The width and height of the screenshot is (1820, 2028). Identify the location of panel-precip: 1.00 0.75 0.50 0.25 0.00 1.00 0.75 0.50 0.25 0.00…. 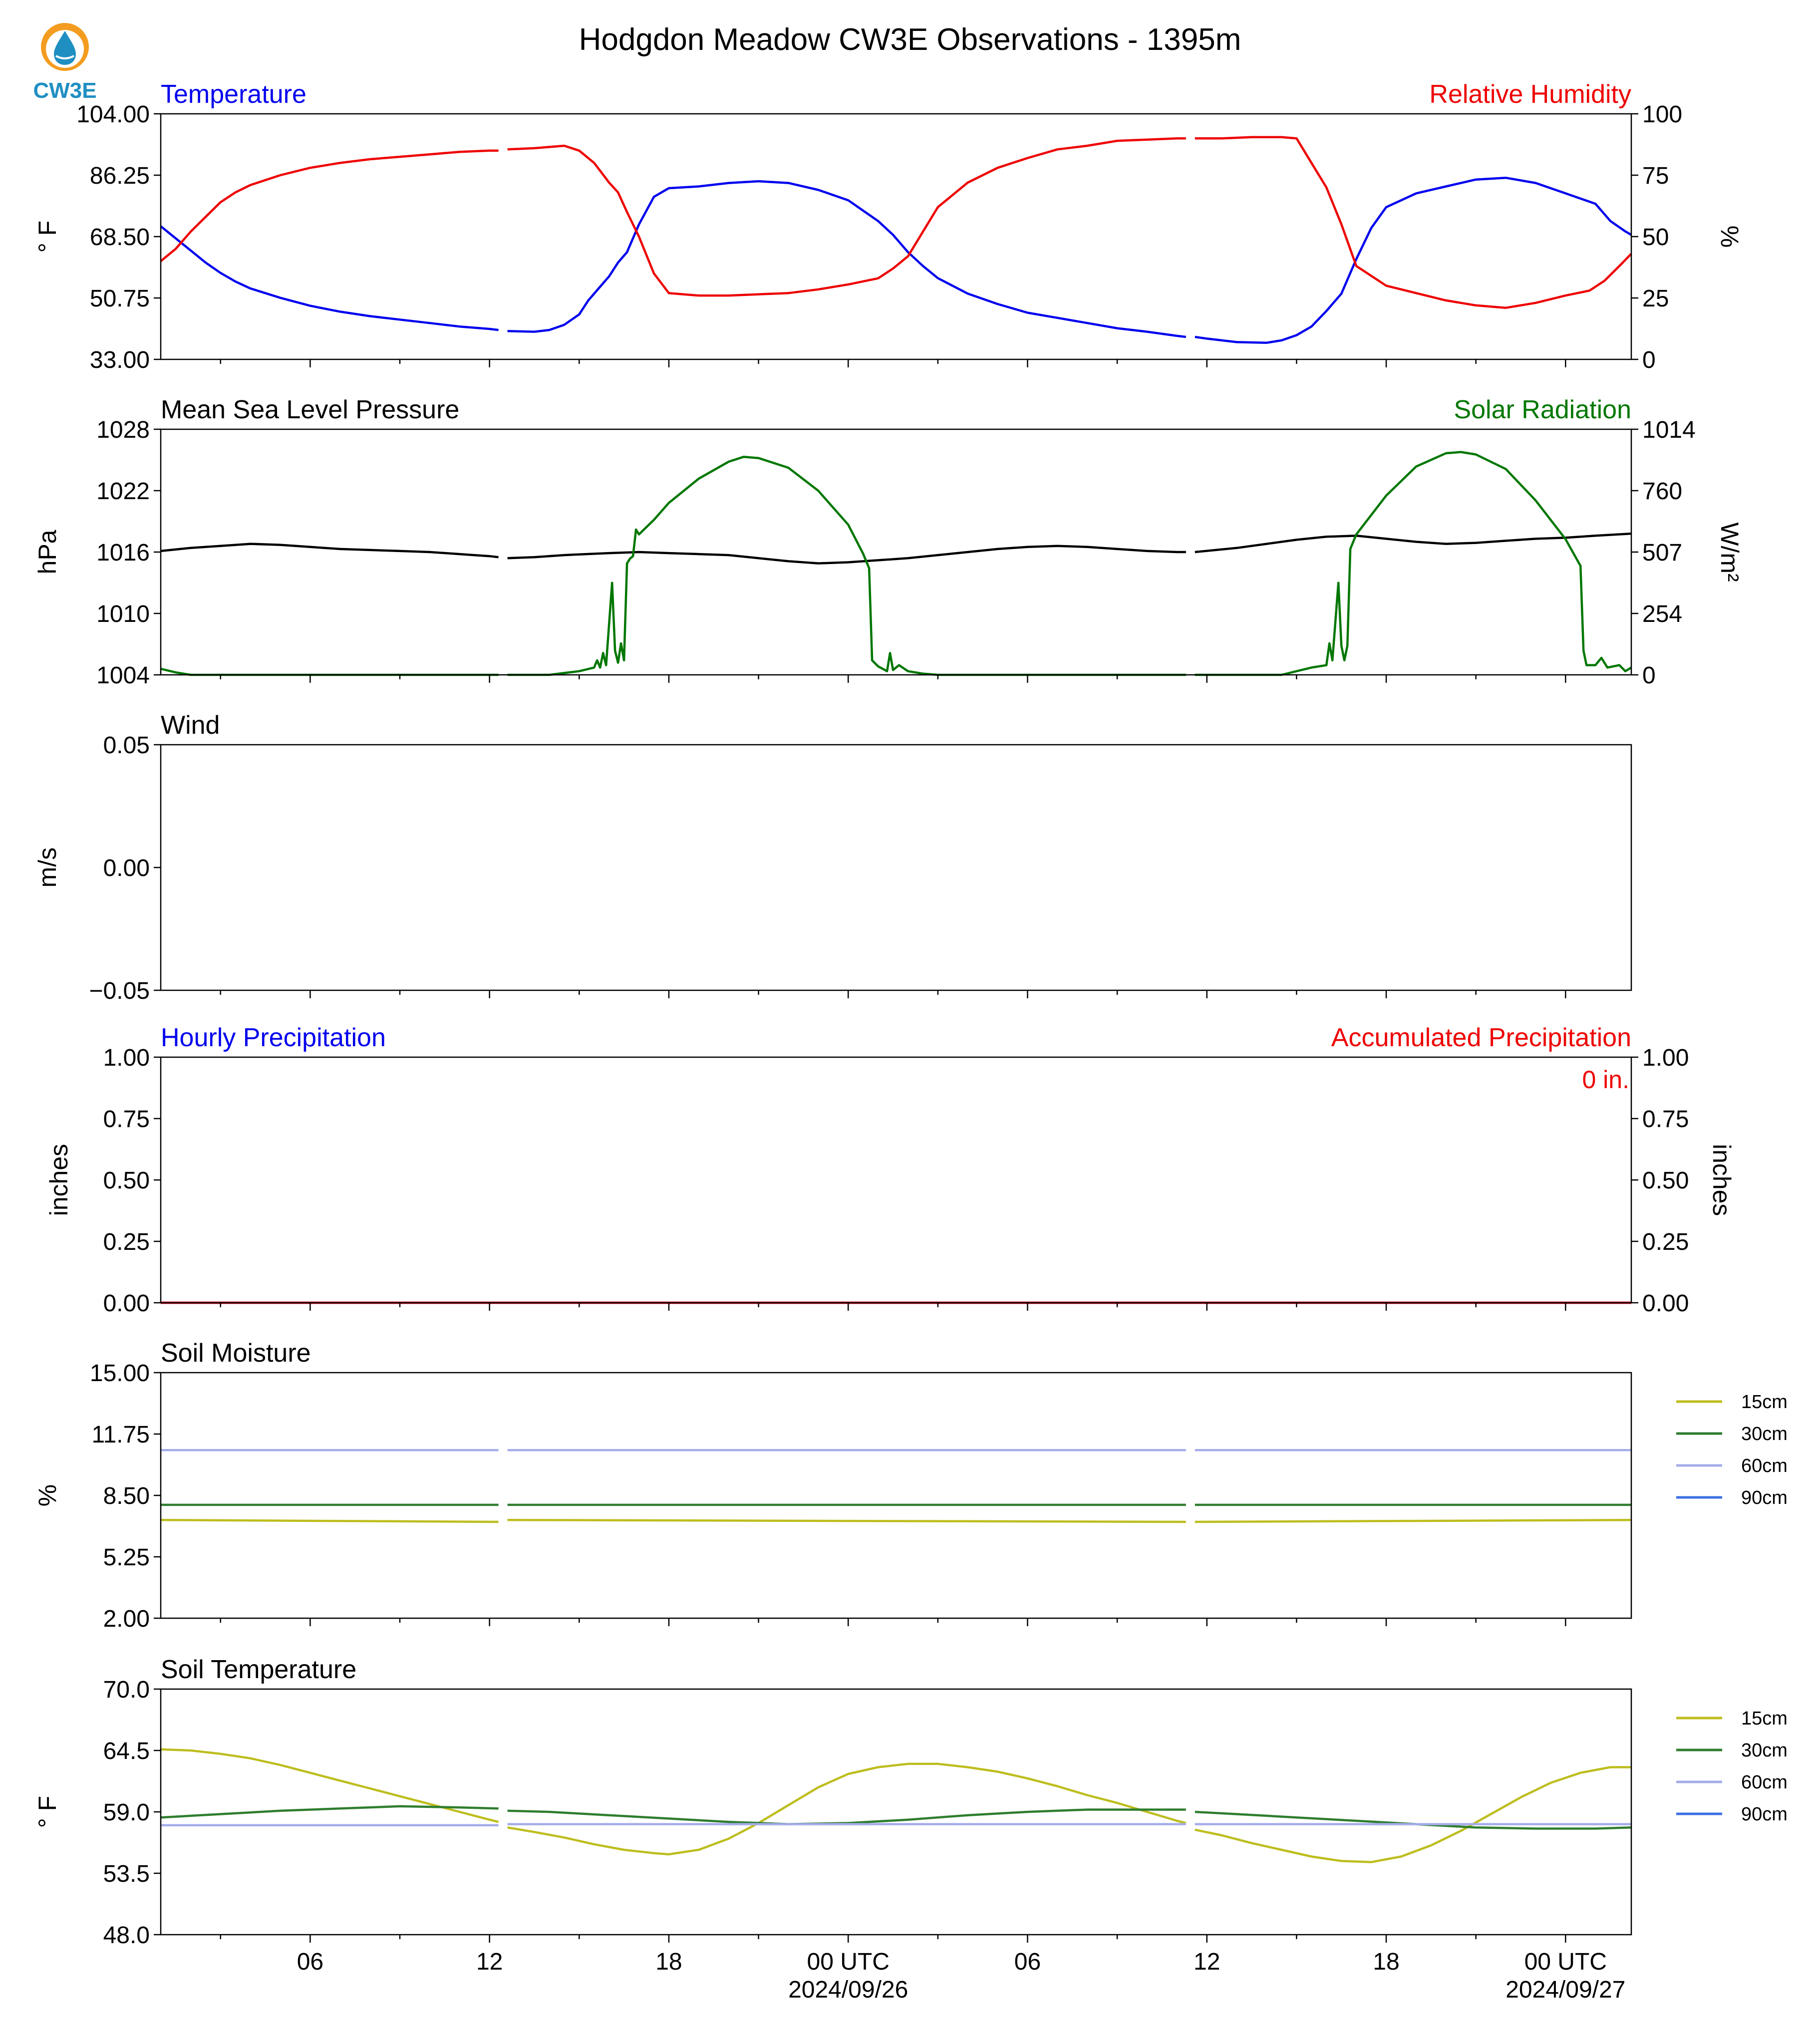
(890, 1170).